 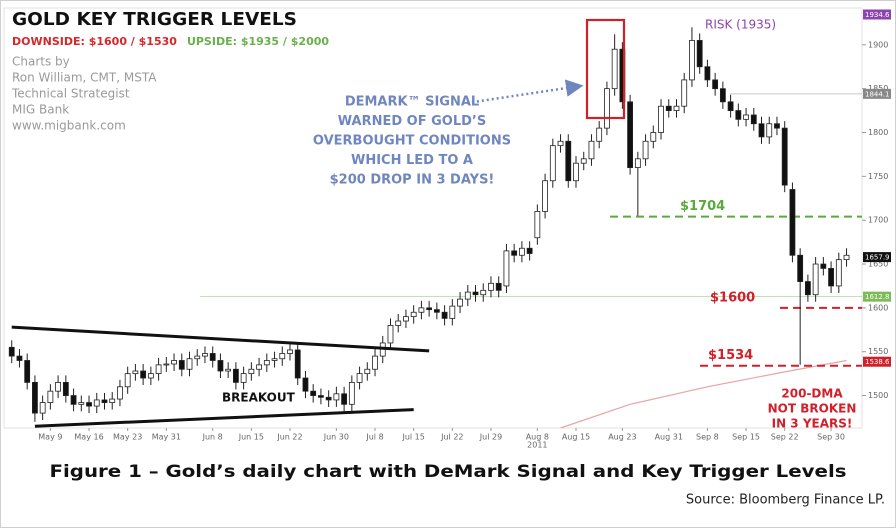 What do you see at coordinates (605, 69) in the screenshot?
I see `signal-box` at bounding box center [605, 69].